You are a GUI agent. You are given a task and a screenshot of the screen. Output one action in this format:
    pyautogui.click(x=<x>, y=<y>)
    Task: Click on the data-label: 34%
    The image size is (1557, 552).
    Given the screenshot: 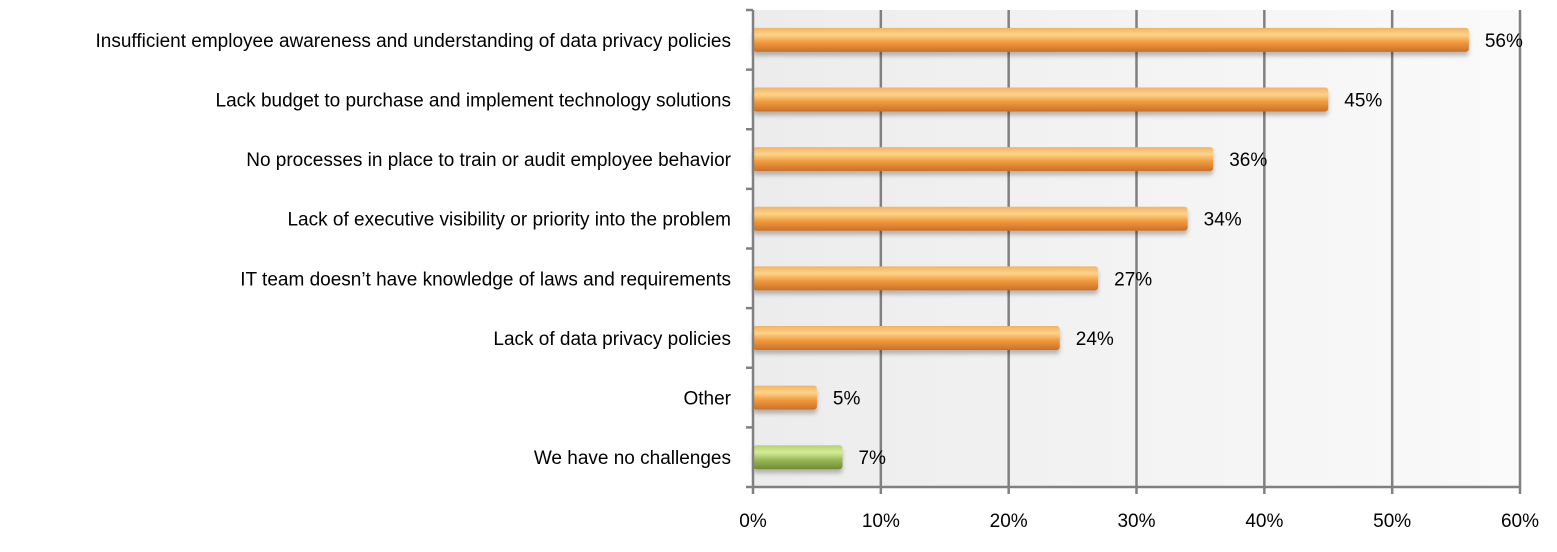 What is the action you would take?
    pyautogui.click(x=1223, y=220)
    